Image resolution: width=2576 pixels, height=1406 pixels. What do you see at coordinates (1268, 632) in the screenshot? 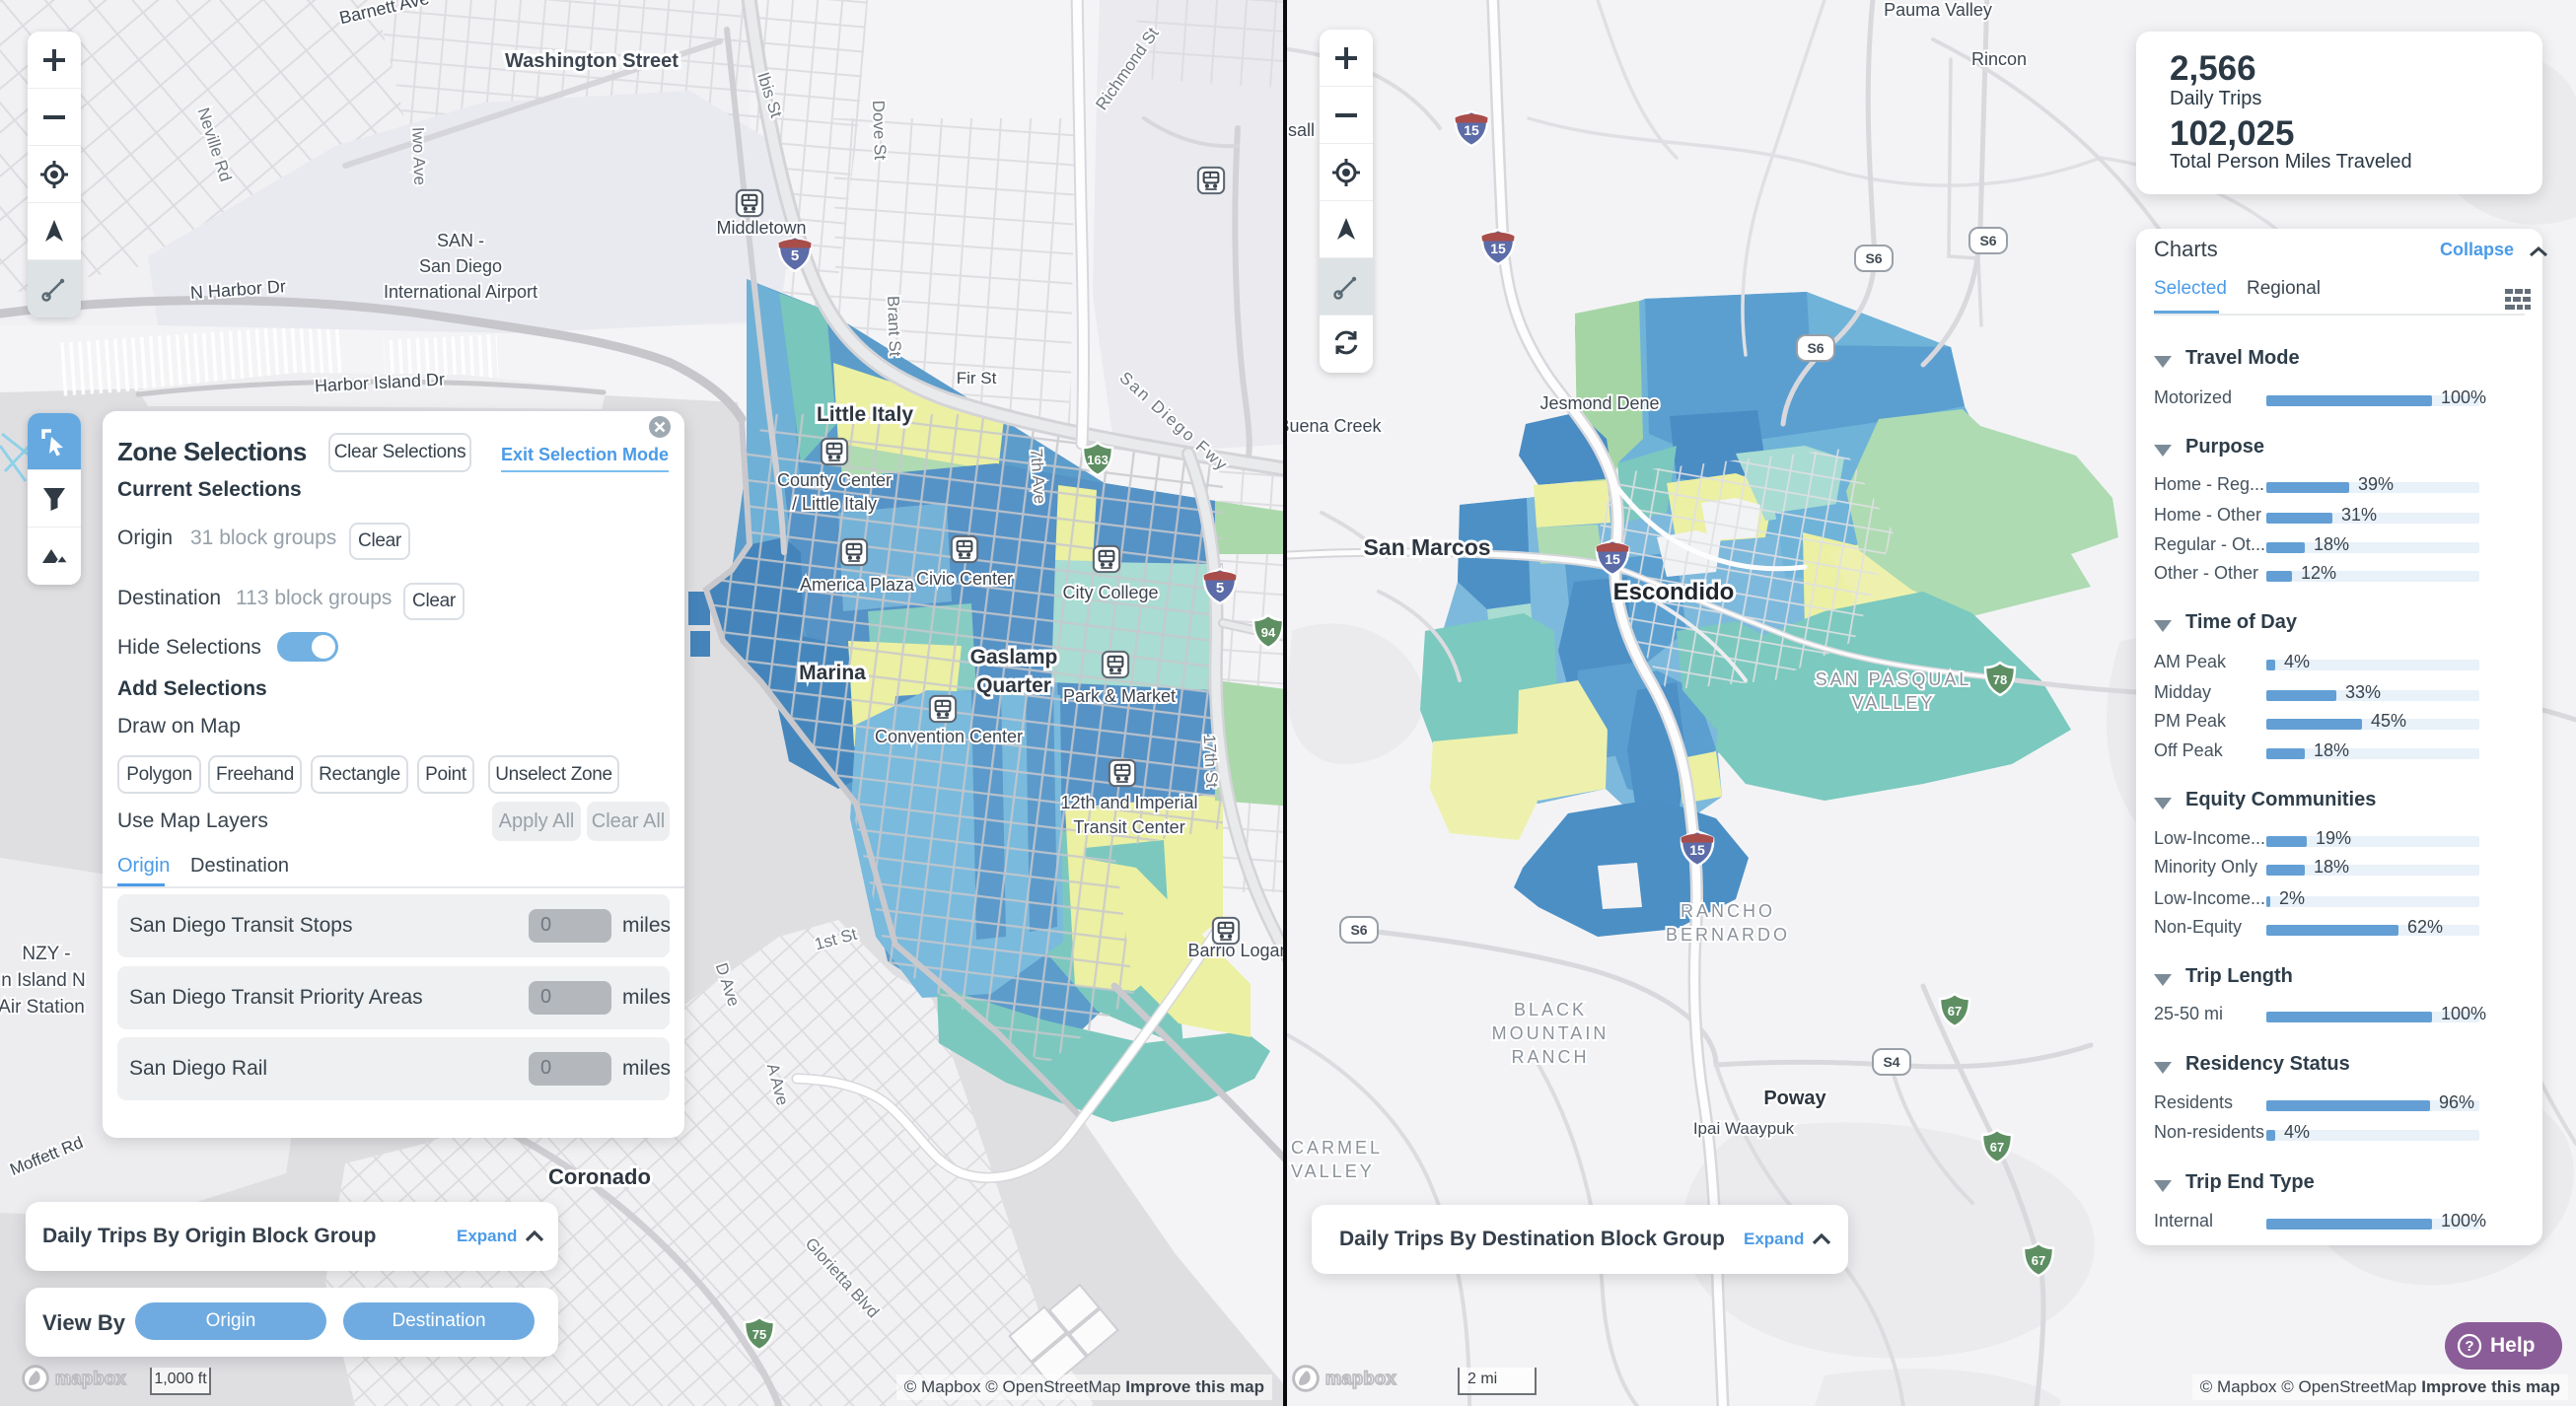
I see `svg-text: 94` at bounding box center [1268, 632].